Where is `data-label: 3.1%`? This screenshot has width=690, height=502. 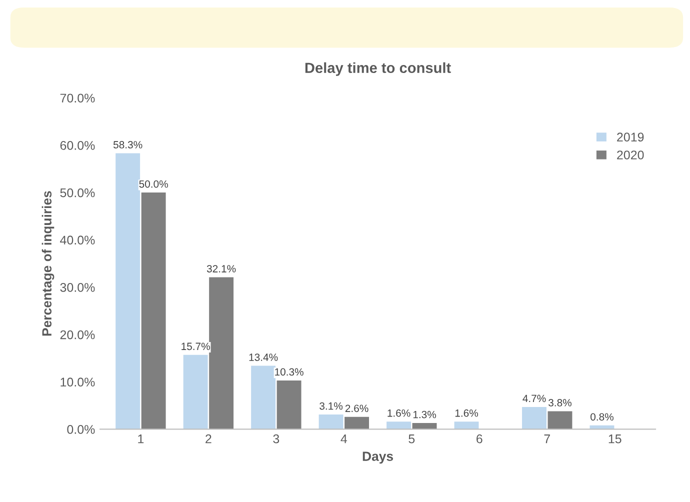
data-label: 3.1% is located at coordinates (331, 406).